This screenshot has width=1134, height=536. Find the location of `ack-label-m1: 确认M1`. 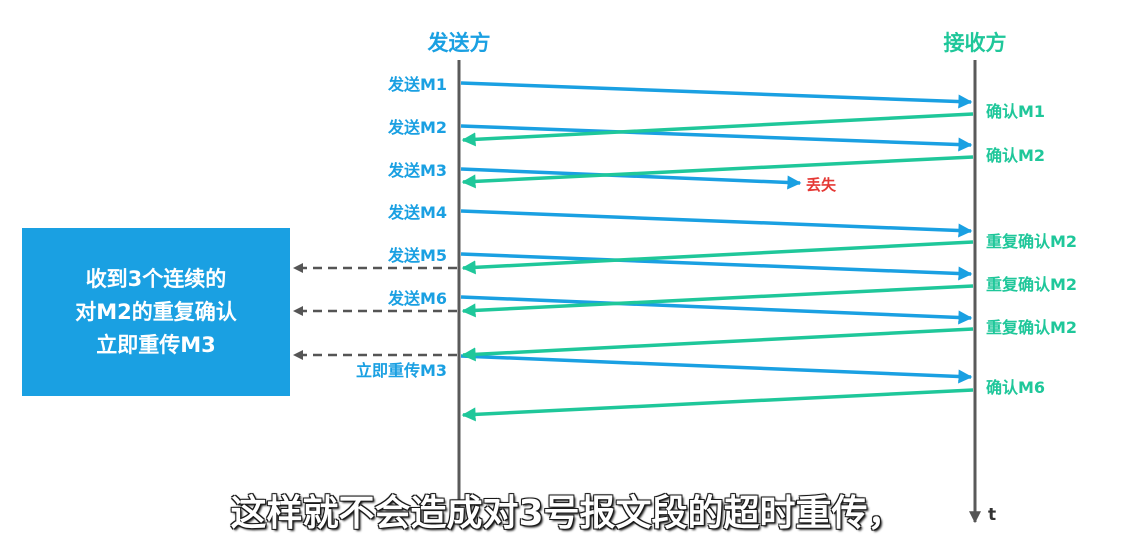

ack-label-m1: 确认M1 is located at coordinates (1015, 111).